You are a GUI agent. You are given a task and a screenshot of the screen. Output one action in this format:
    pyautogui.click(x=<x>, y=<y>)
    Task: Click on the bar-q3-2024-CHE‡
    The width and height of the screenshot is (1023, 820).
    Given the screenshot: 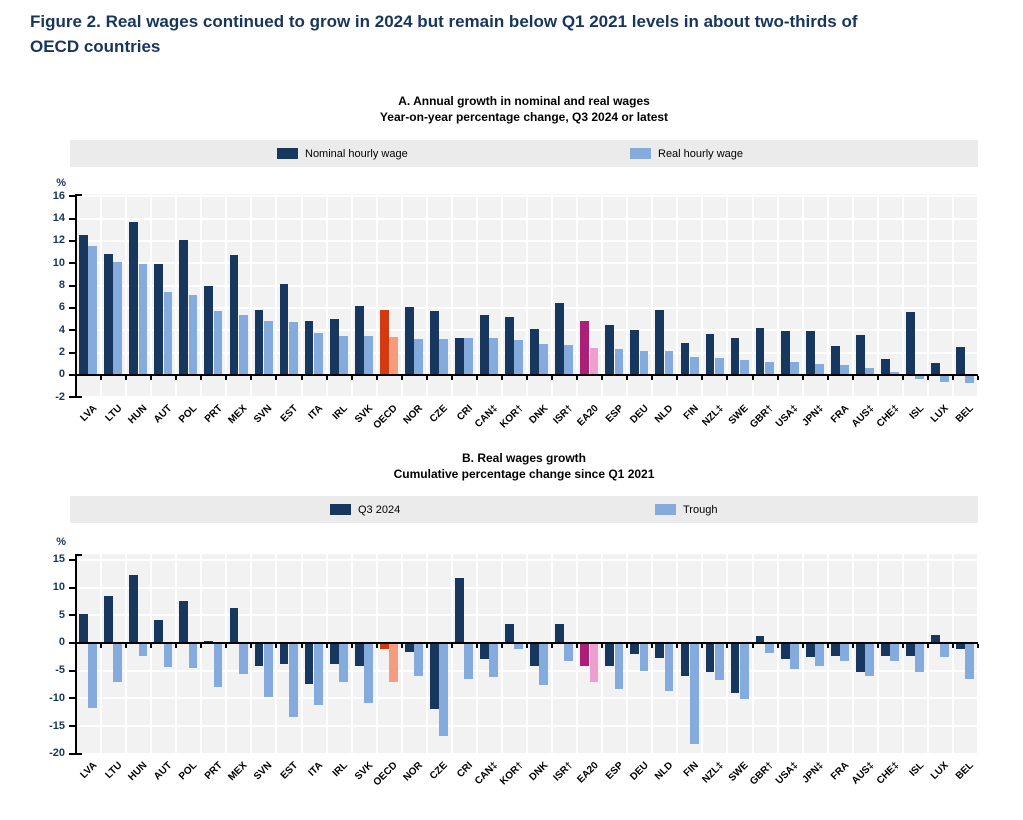 What is the action you would take?
    pyautogui.click(x=885, y=650)
    